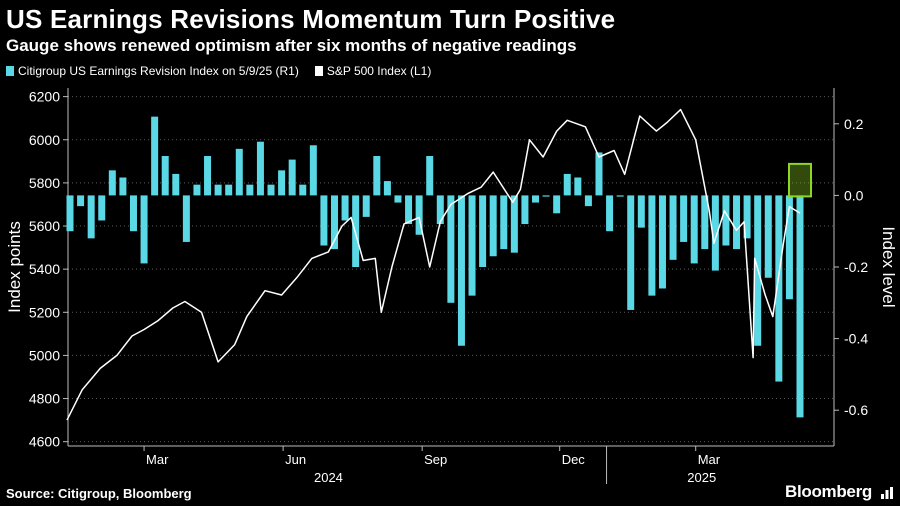 This screenshot has width=900, height=506. I want to click on x-tick-label-3: Dec, so click(574, 459).